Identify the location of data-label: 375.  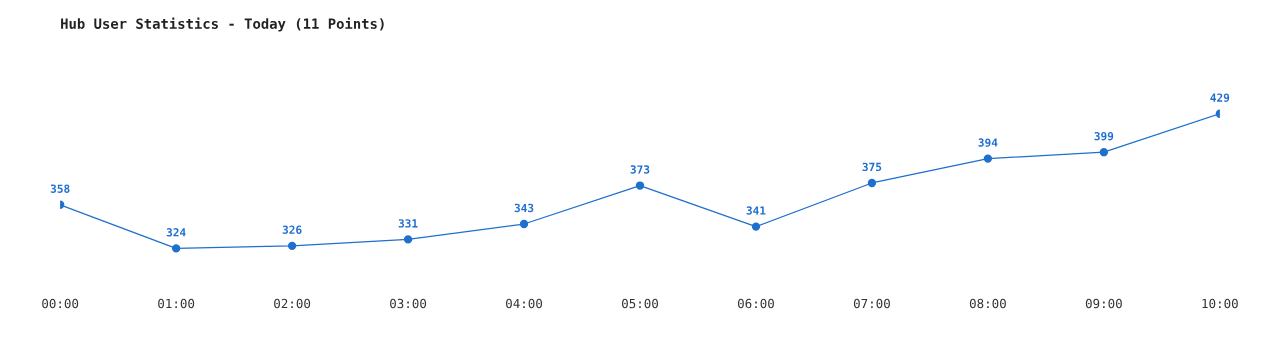
(872, 167).